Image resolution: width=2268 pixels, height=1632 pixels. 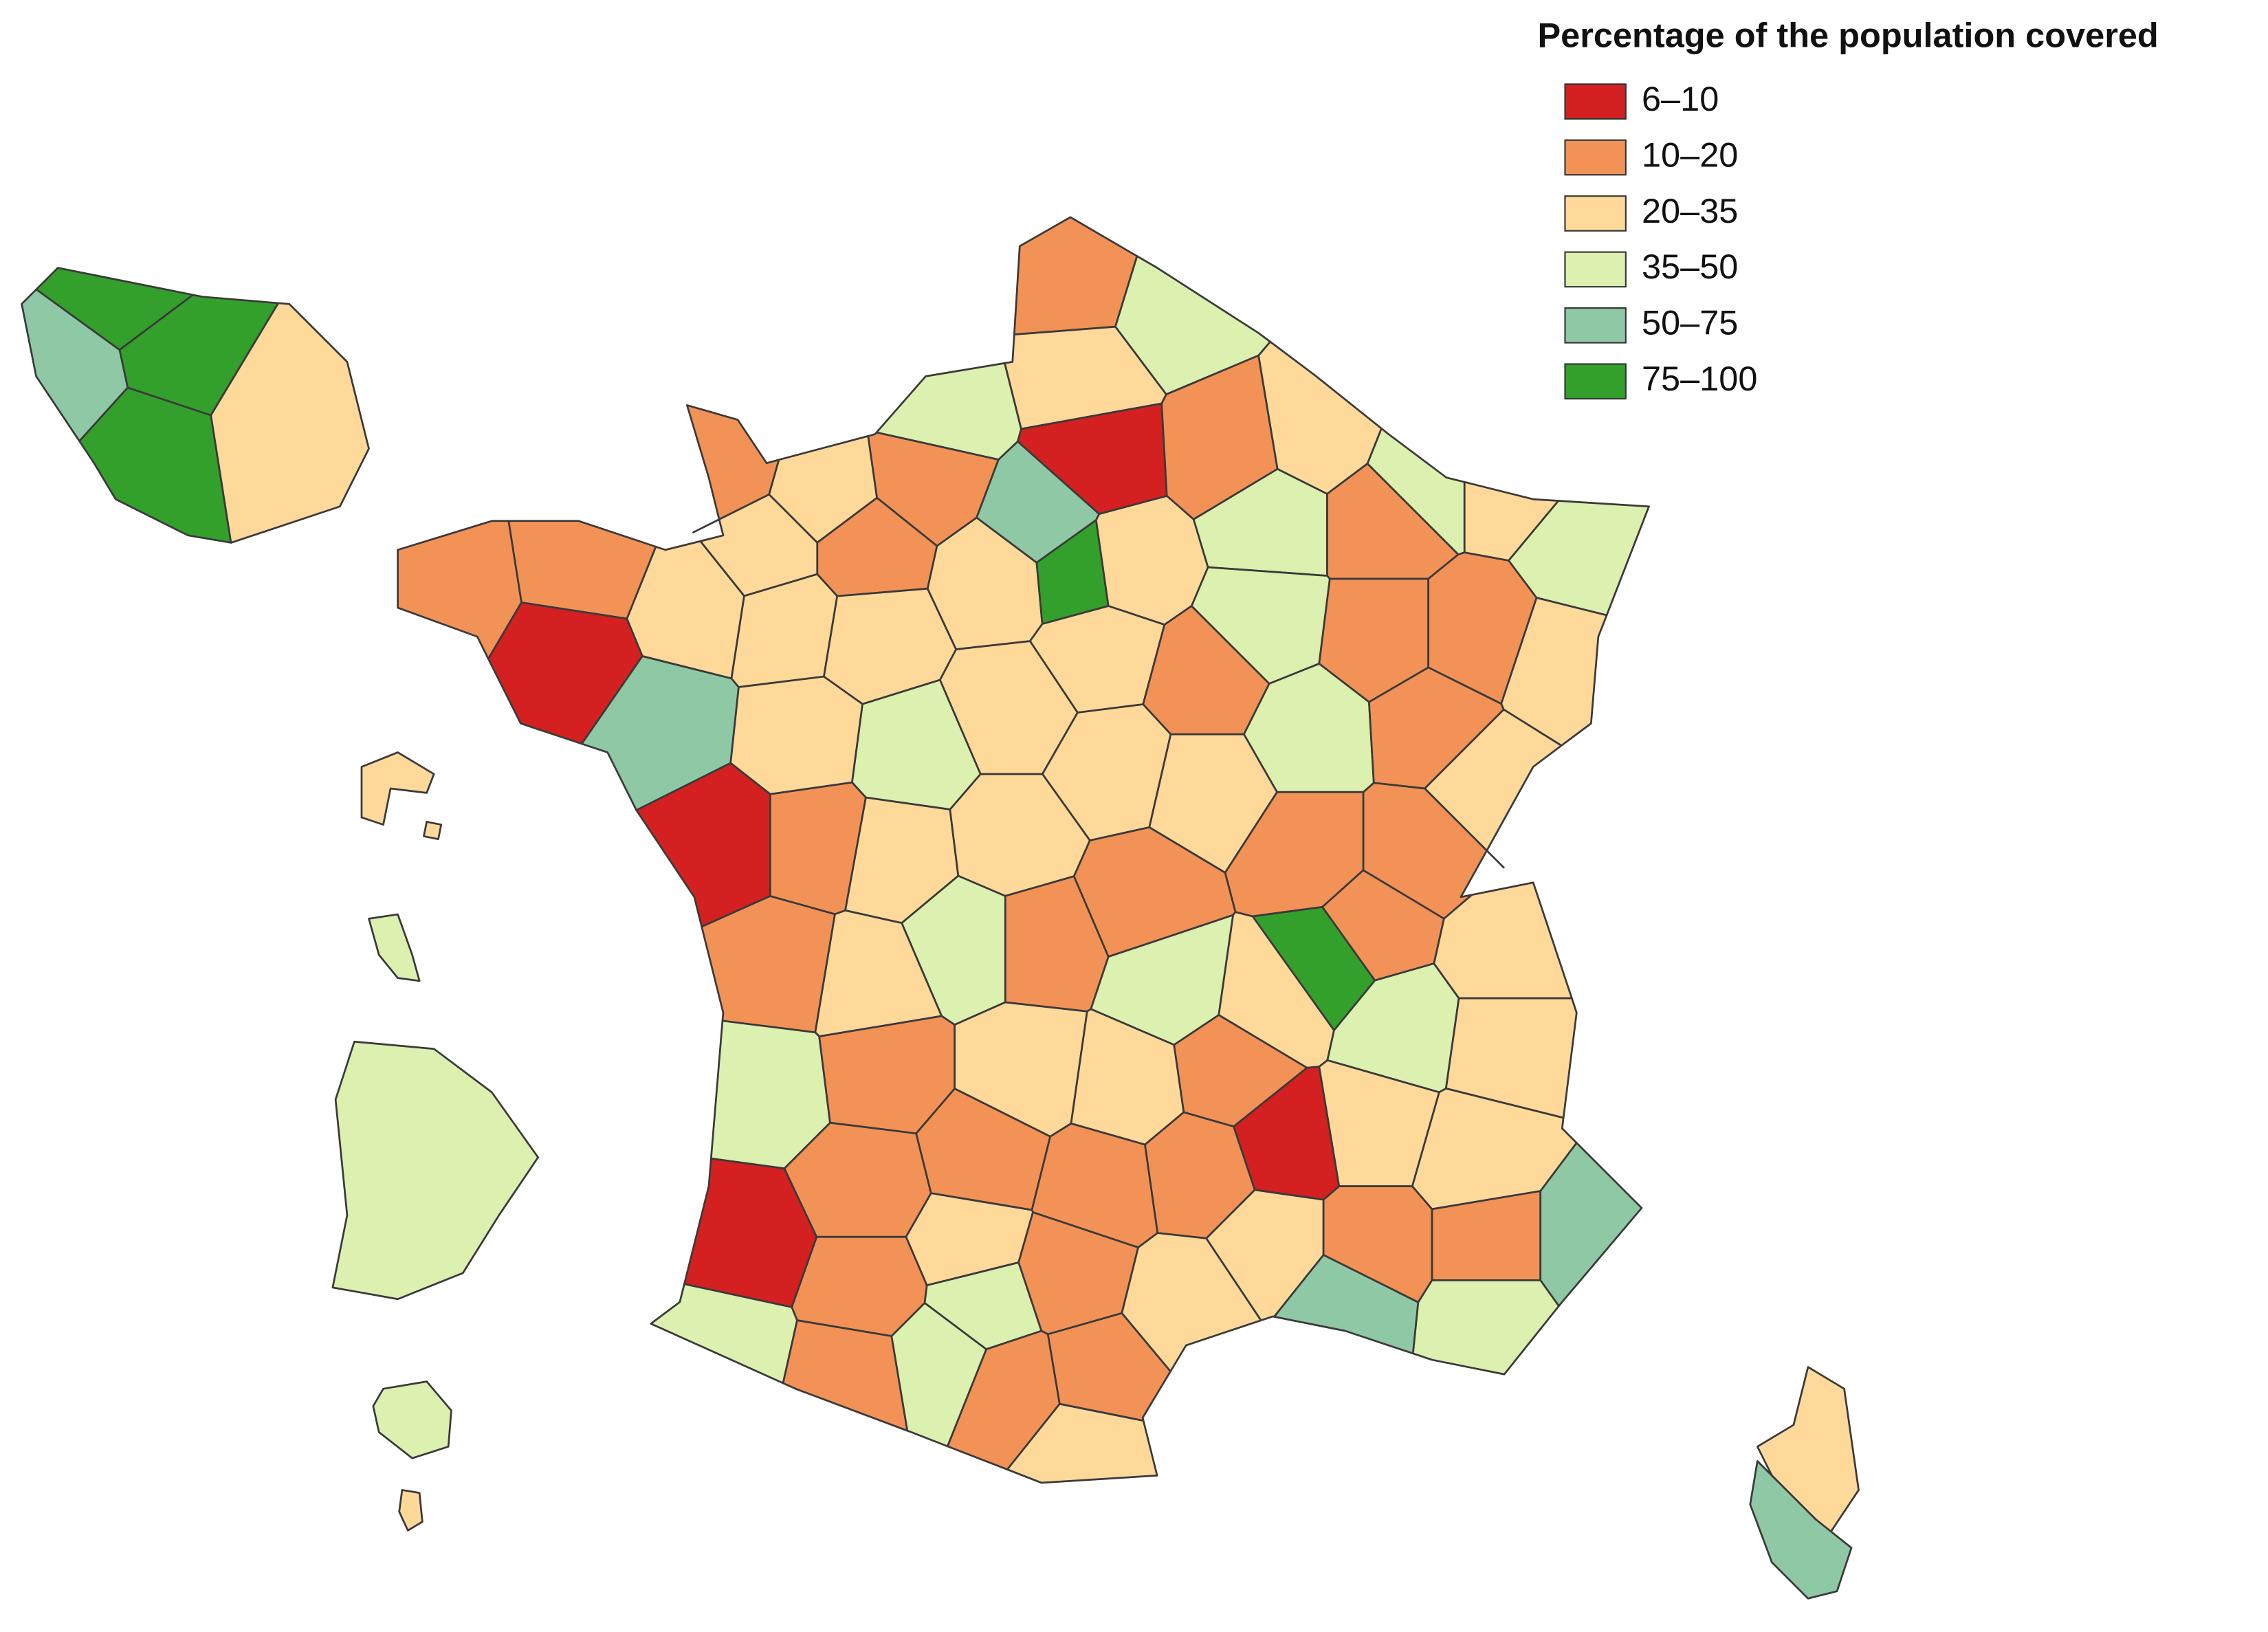 I want to click on legend-title: Percentage of the population covered, so click(x=1849, y=34).